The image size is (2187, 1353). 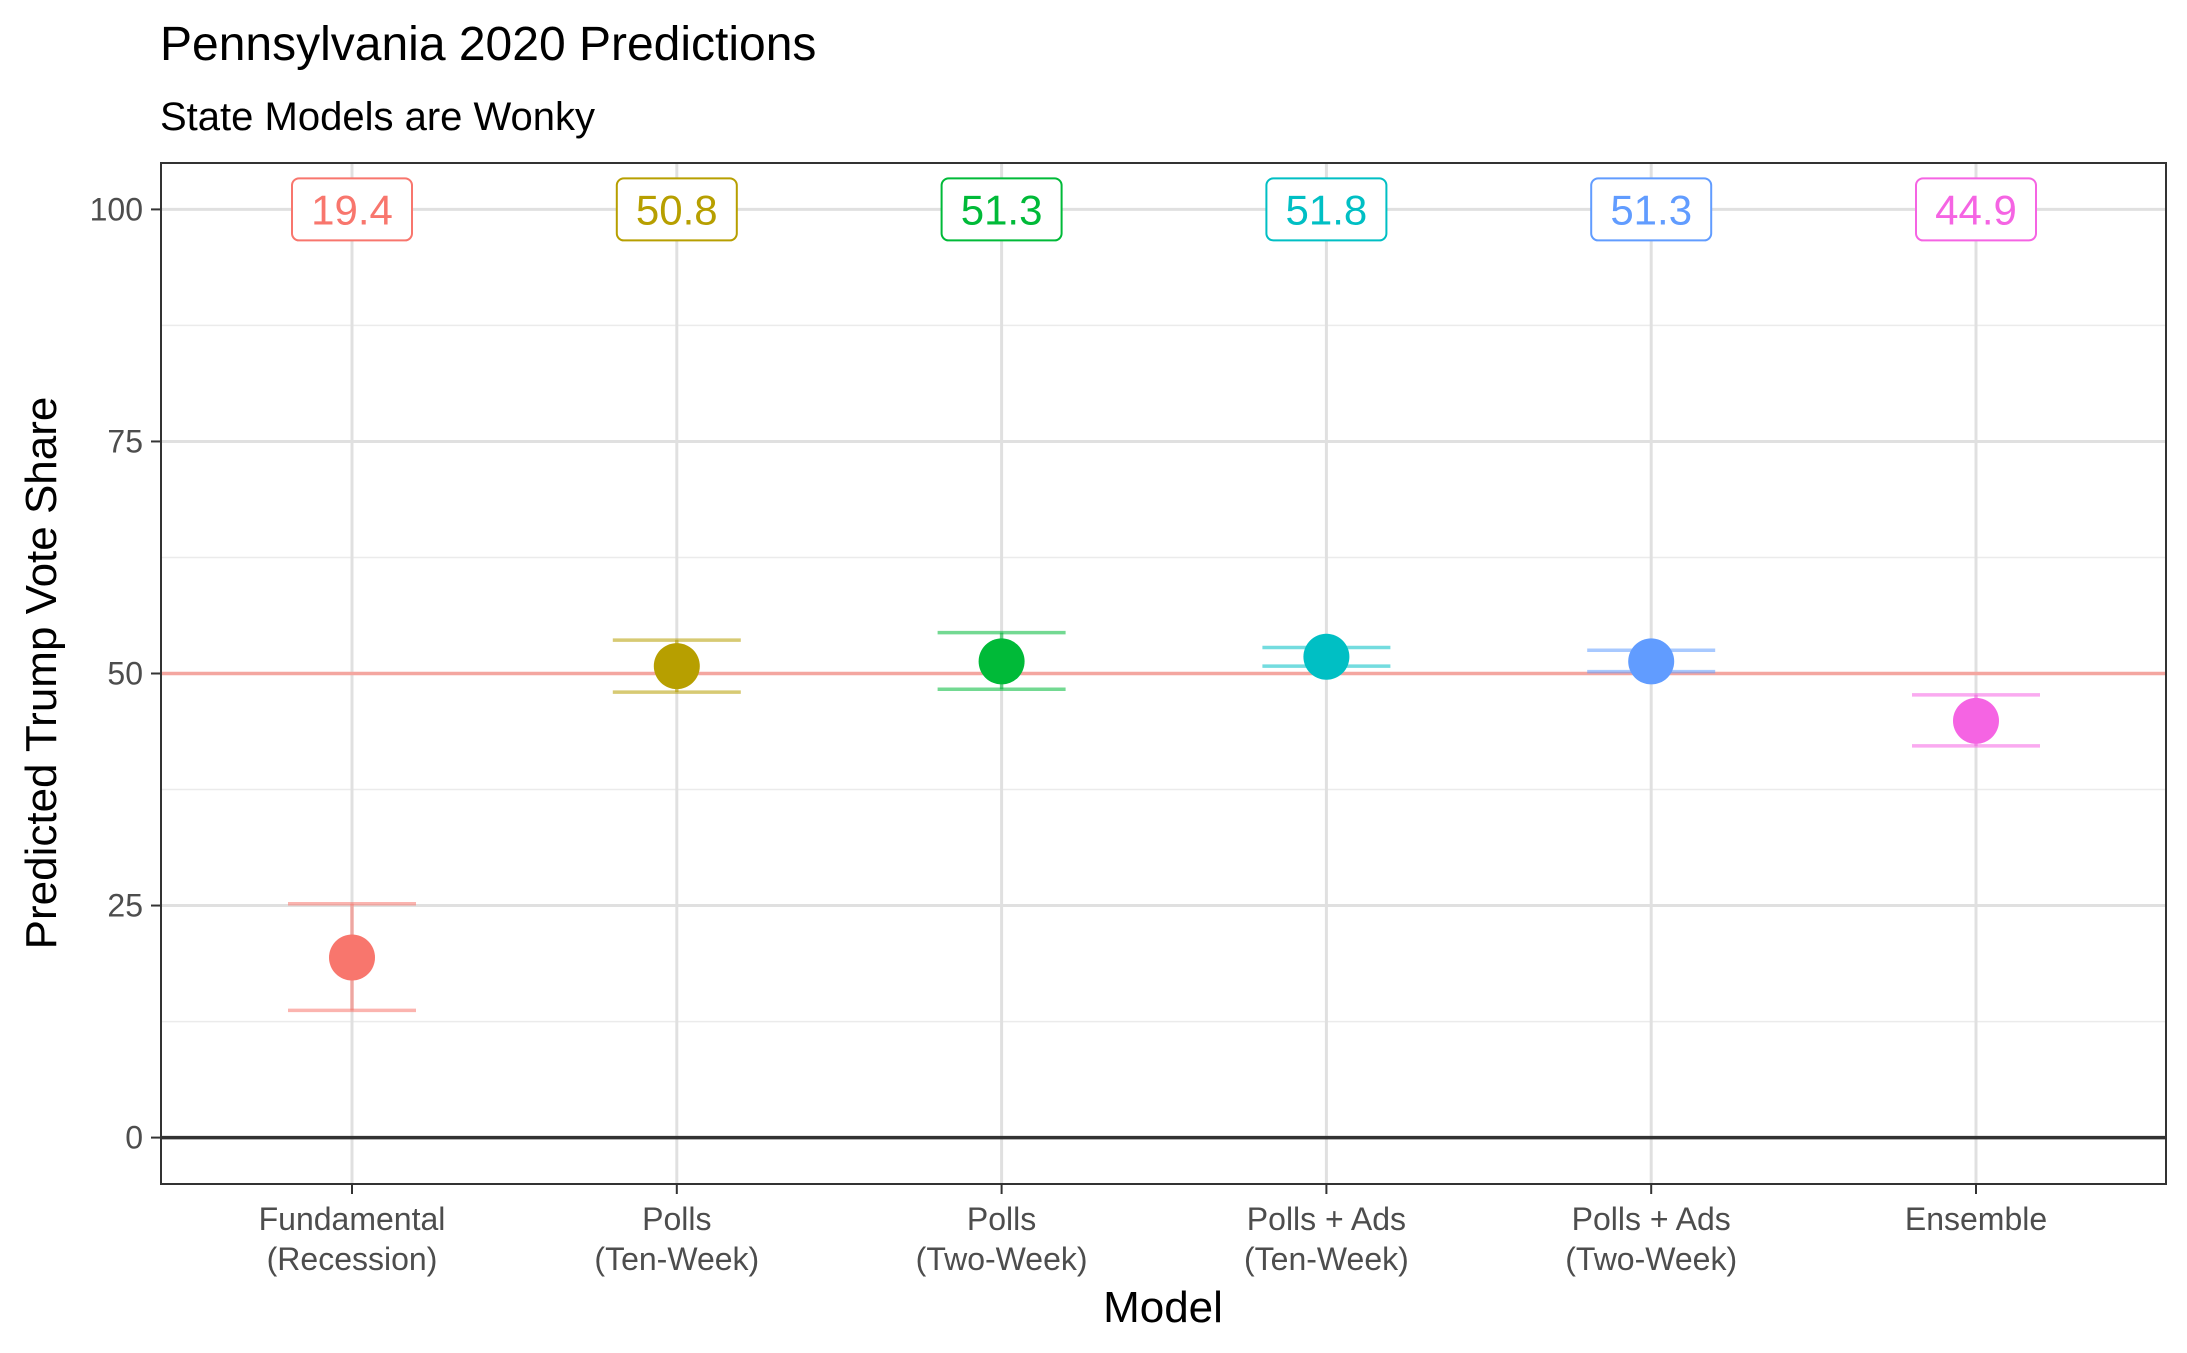 I want to click on y-axis: 0 25 50 75 100, so click(x=125, y=673).